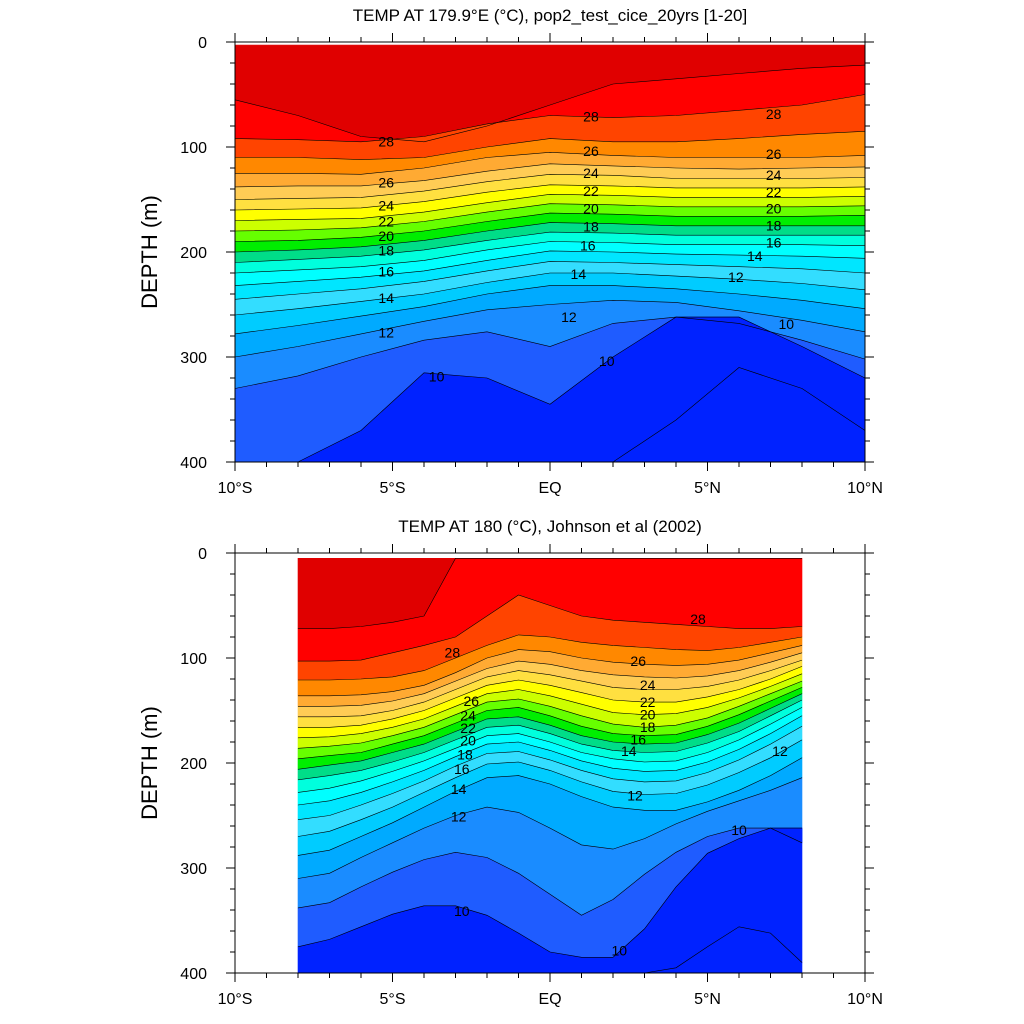 Image resolution: width=1024 pixels, height=1024 pixels. I want to click on y-tick-label: 300, so click(193, 358).